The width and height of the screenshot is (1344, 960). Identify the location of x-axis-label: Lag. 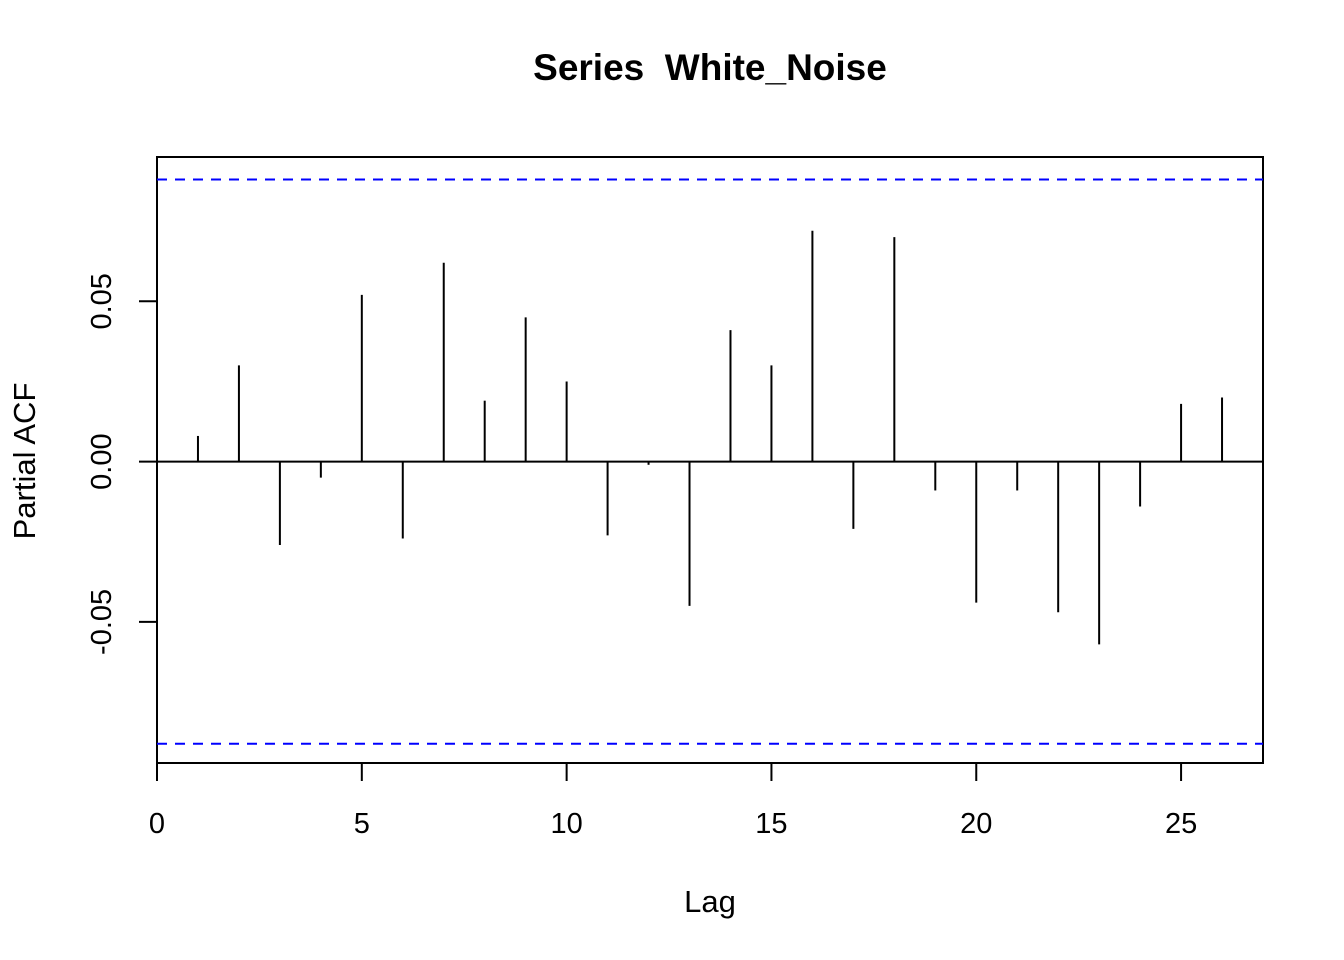
(710, 901).